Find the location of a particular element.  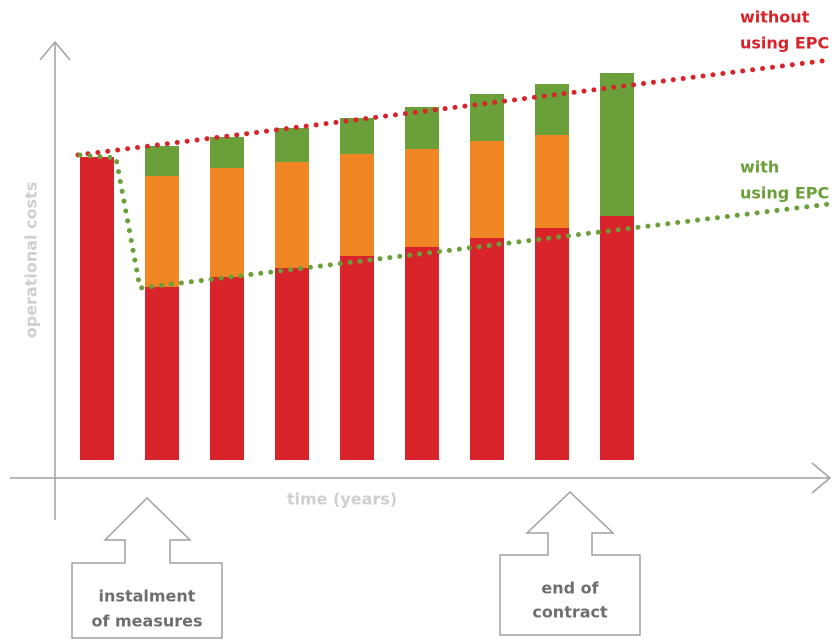

annotation: of measures is located at coordinates (146, 621).